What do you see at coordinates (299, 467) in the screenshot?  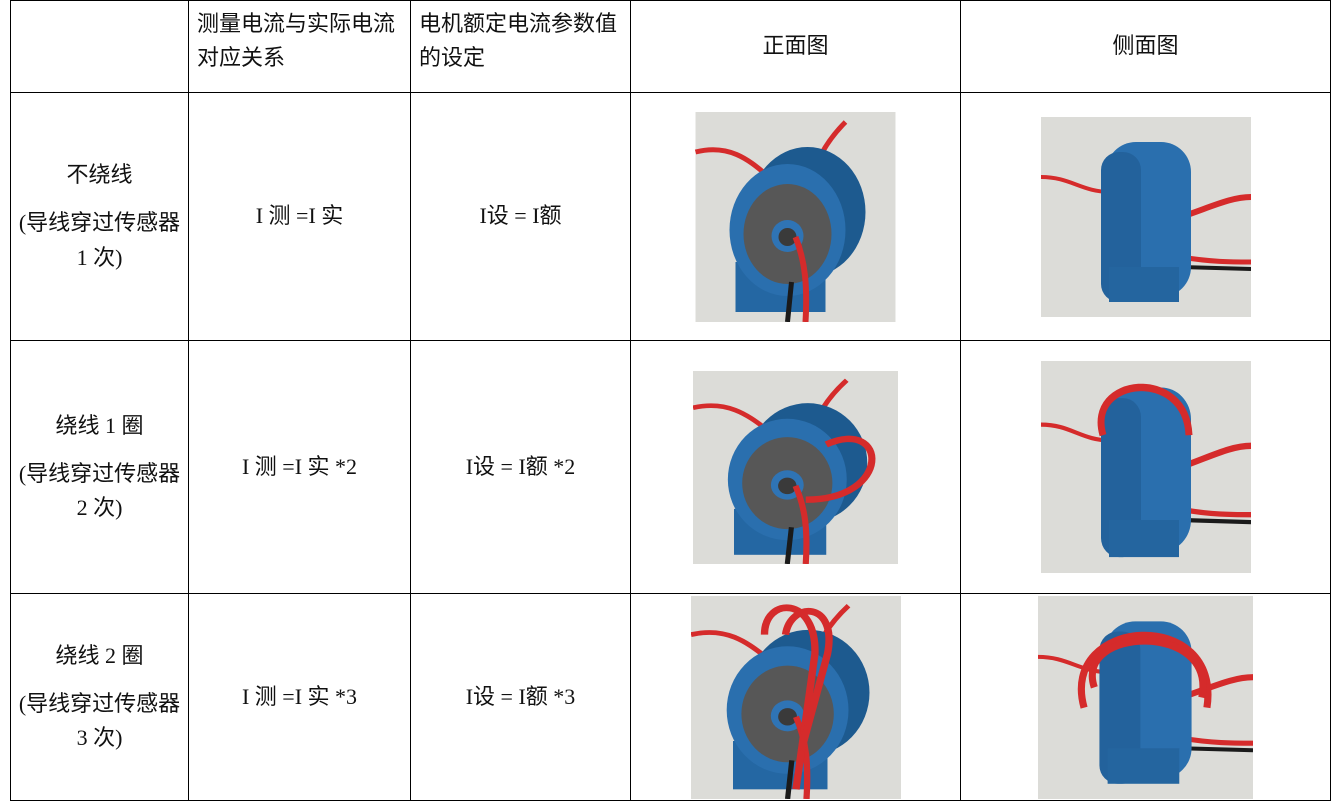 I see `measured: I 测 =I 实 *2` at bounding box center [299, 467].